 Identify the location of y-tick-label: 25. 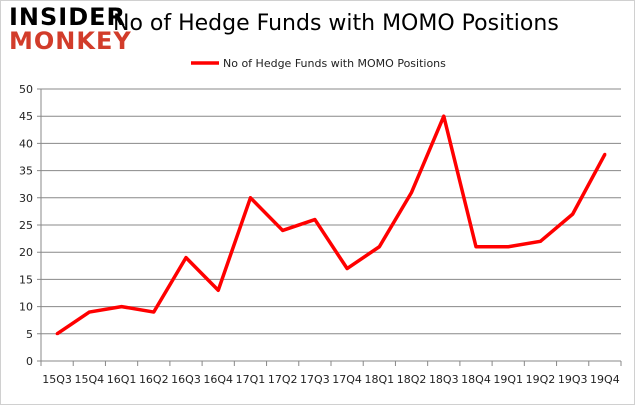
(26, 225).